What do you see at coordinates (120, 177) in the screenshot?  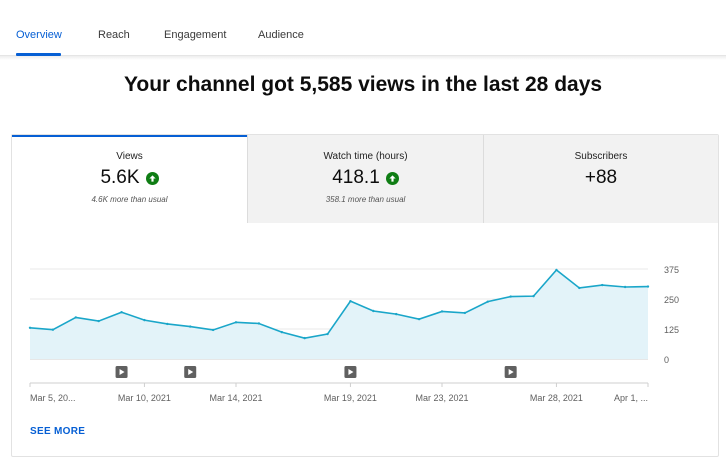 I see `metric-value-text: 5.6K` at bounding box center [120, 177].